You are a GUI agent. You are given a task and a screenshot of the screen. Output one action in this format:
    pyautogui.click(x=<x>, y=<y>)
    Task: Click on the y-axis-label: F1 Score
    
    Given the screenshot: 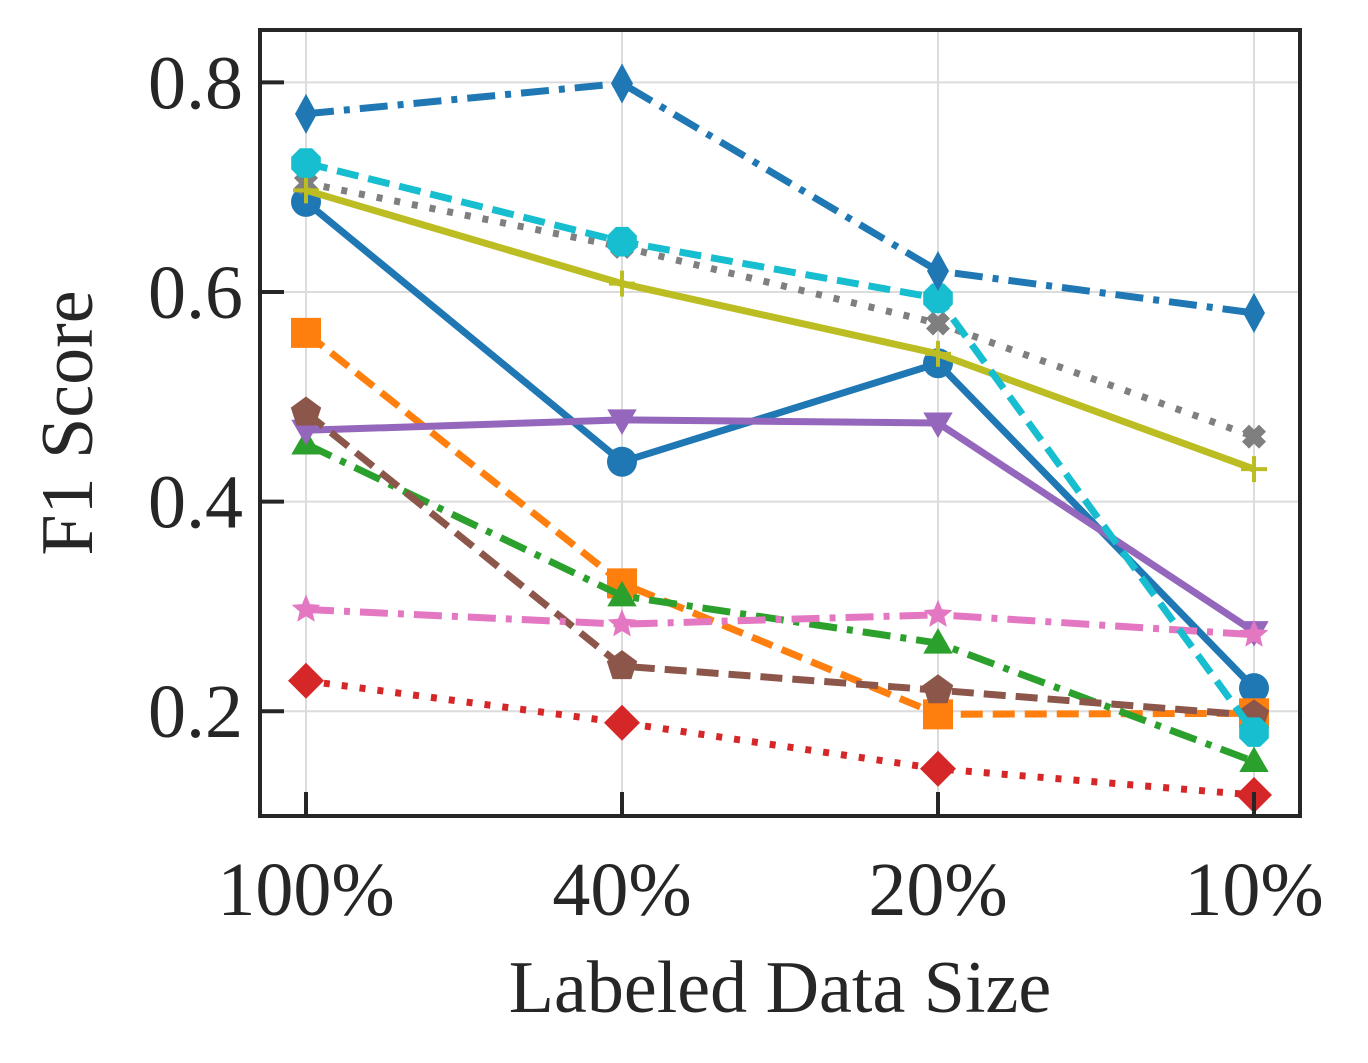 What is the action you would take?
    pyautogui.click(x=68, y=422)
    